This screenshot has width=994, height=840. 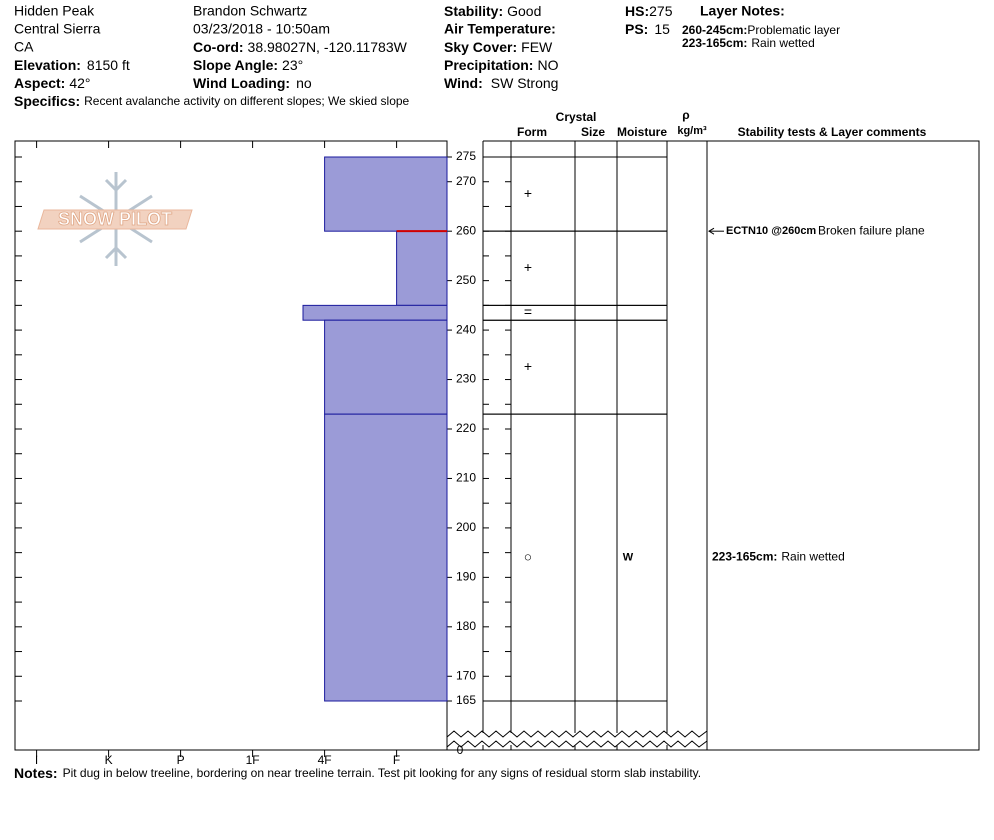 What do you see at coordinates (181, 760) in the screenshot?
I see `hardness-tick-label: P` at bounding box center [181, 760].